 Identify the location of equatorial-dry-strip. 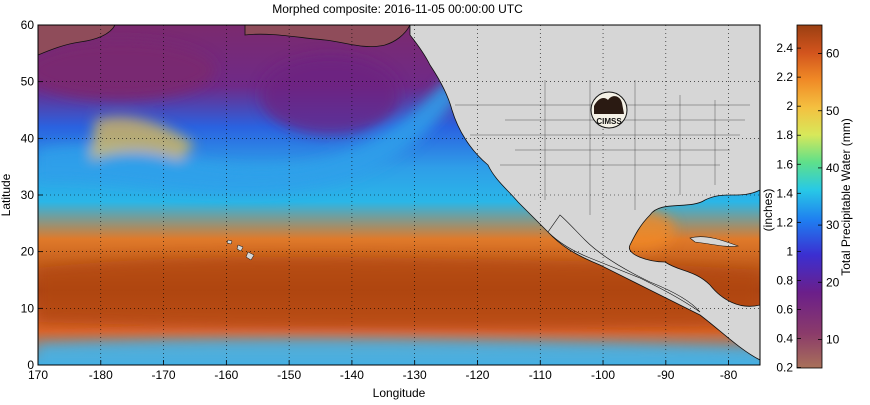
(399, 352).